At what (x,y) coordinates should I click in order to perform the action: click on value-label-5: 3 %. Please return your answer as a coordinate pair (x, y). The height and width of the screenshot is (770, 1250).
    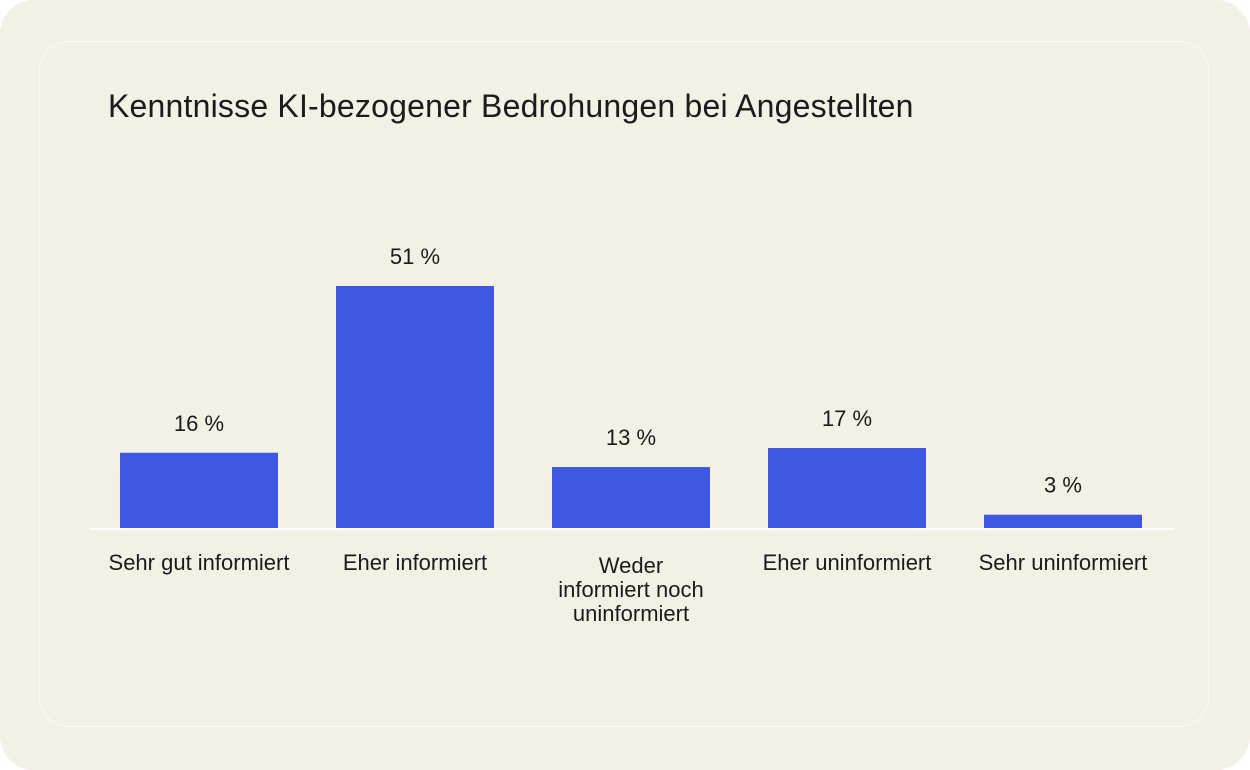
    Looking at the image, I should click on (1063, 485).